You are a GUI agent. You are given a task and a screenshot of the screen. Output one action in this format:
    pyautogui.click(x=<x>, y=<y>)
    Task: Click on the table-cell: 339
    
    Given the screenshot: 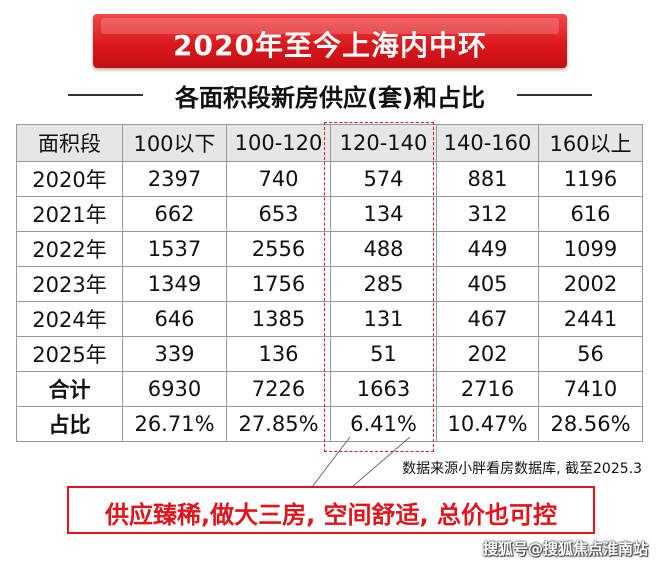 What is the action you would take?
    pyautogui.click(x=174, y=354)
    